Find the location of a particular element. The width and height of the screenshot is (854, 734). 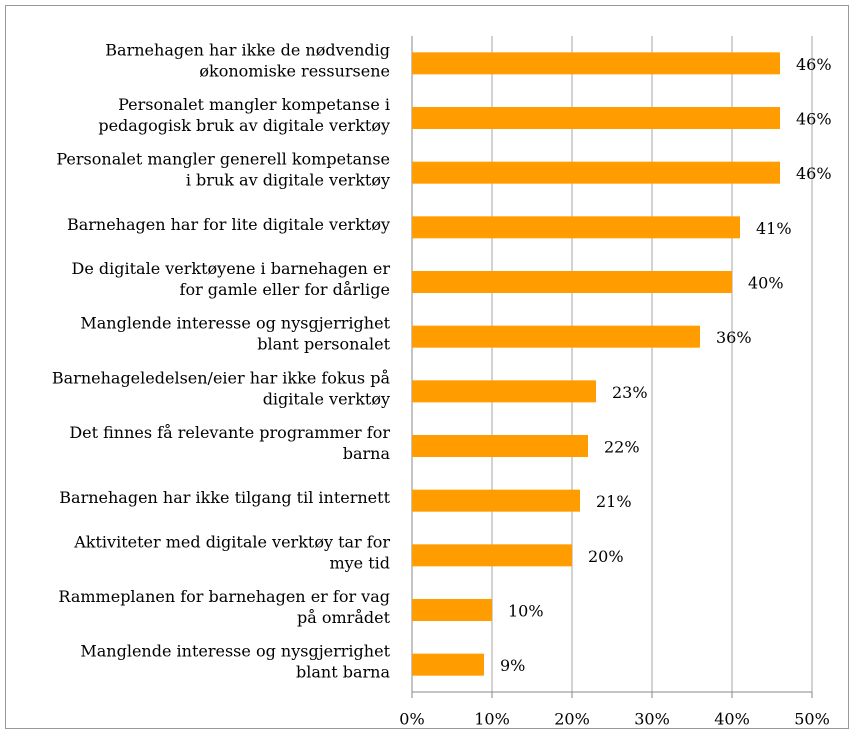

value-label: 41% is located at coordinates (774, 228).